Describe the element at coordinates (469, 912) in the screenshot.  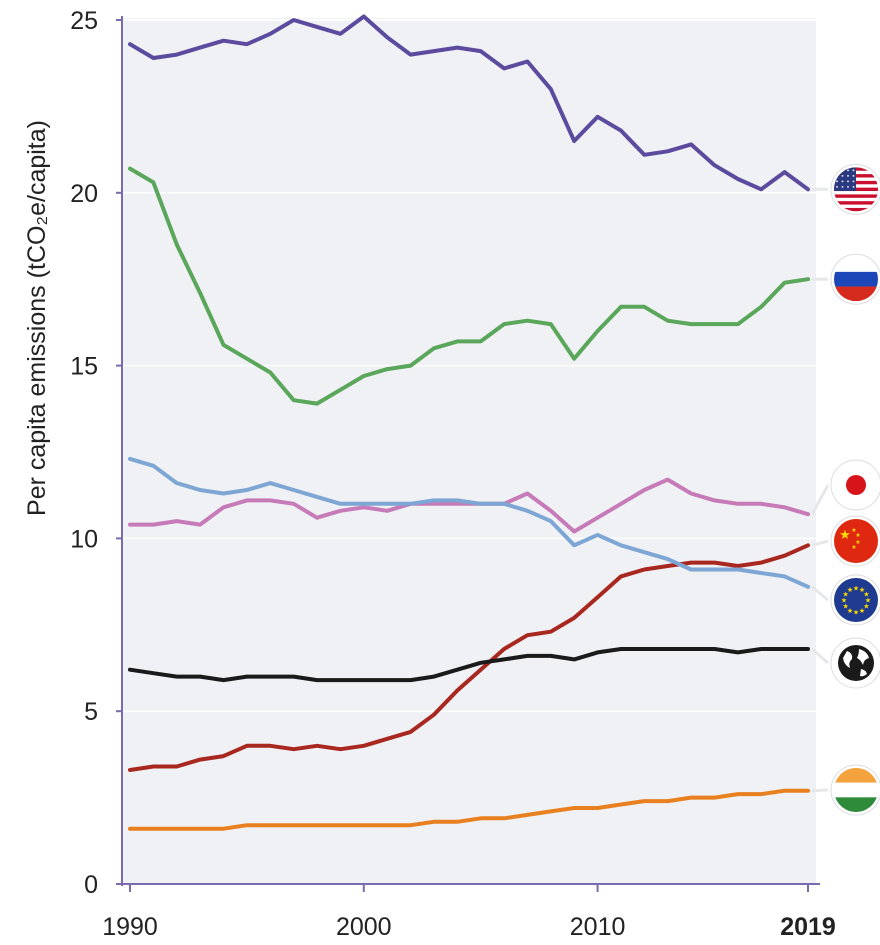
I see `x-tick-labels: 1990 2000 2010 2019` at that location.